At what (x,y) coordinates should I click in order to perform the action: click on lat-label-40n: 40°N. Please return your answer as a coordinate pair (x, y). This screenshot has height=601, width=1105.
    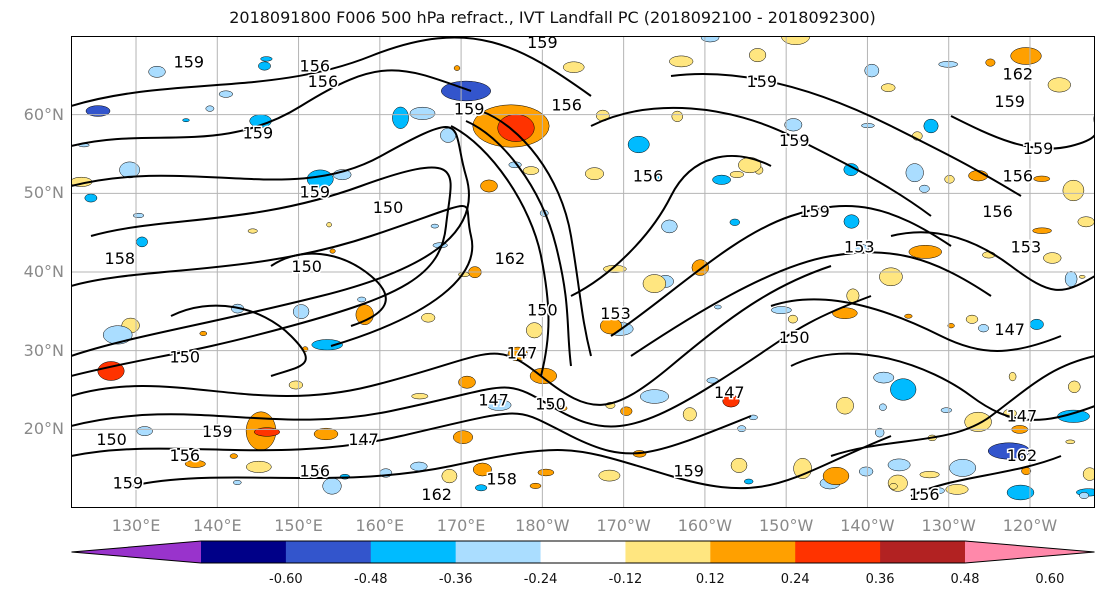
    Looking at the image, I should click on (43, 271).